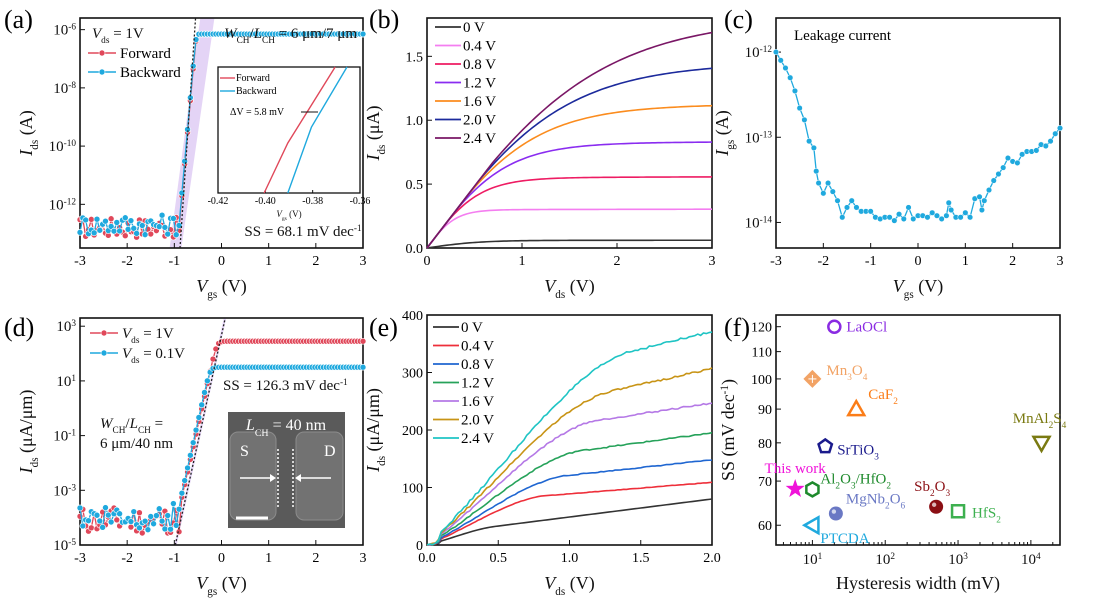  What do you see at coordinates (737, 327) in the screenshot?
I see `panel-label: (f)` at bounding box center [737, 327].